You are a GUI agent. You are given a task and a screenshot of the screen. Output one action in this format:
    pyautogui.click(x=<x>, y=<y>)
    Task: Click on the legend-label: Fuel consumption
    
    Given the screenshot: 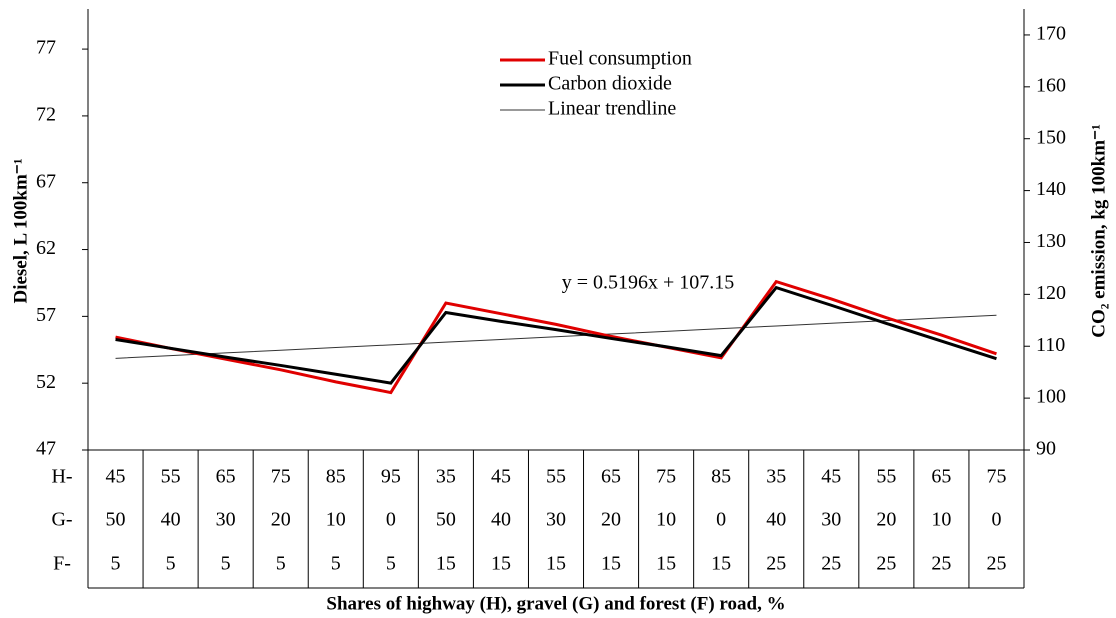 What is the action you would take?
    pyautogui.click(x=620, y=59)
    